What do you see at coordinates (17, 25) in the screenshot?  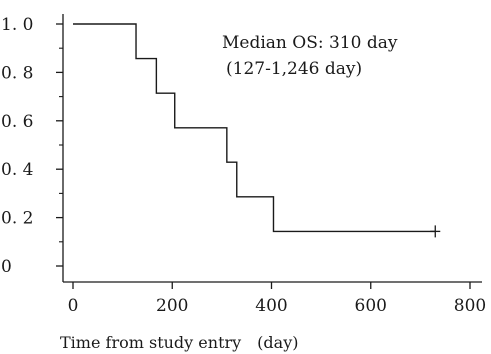 I see `y-tick-label: 1. 0` at bounding box center [17, 25].